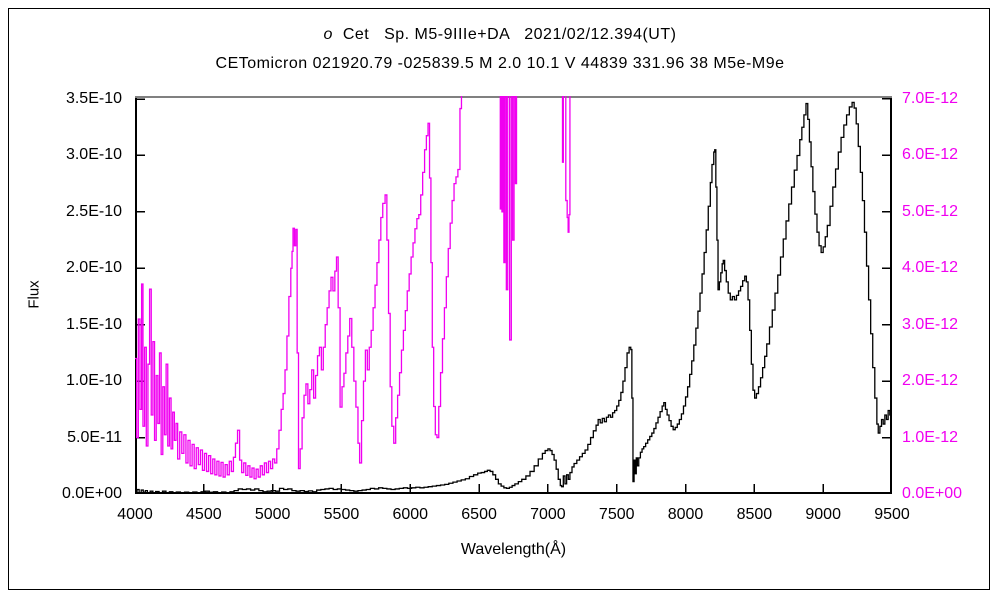 The width and height of the screenshot is (1000, 600). I want to click on x-axis-tick-label: 7500, so click(616, 514).